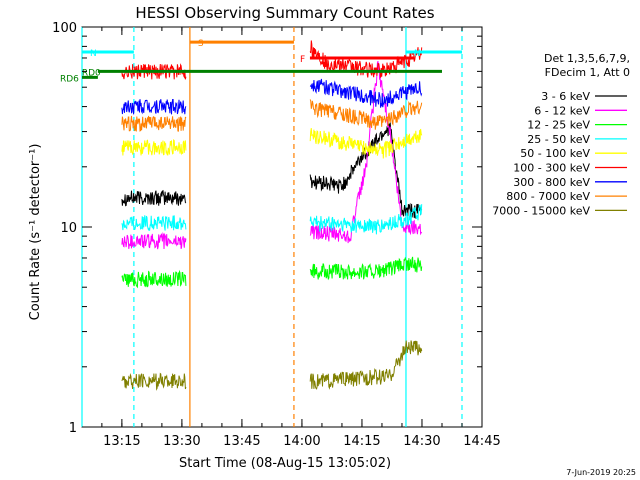  Describe the element at coordinates (555, 153) in the screenshot. I see `legend-label-4: 50 - 100 keV` at that location.